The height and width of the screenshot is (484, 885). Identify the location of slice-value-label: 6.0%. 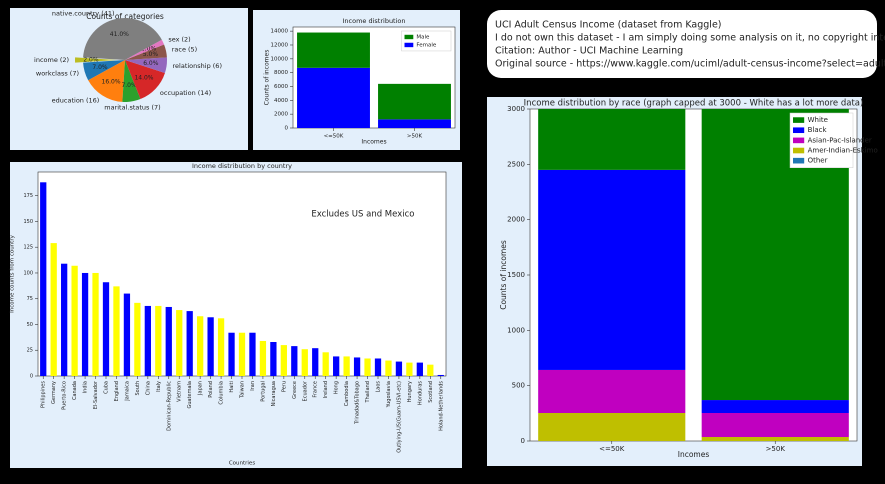
(151, 63).